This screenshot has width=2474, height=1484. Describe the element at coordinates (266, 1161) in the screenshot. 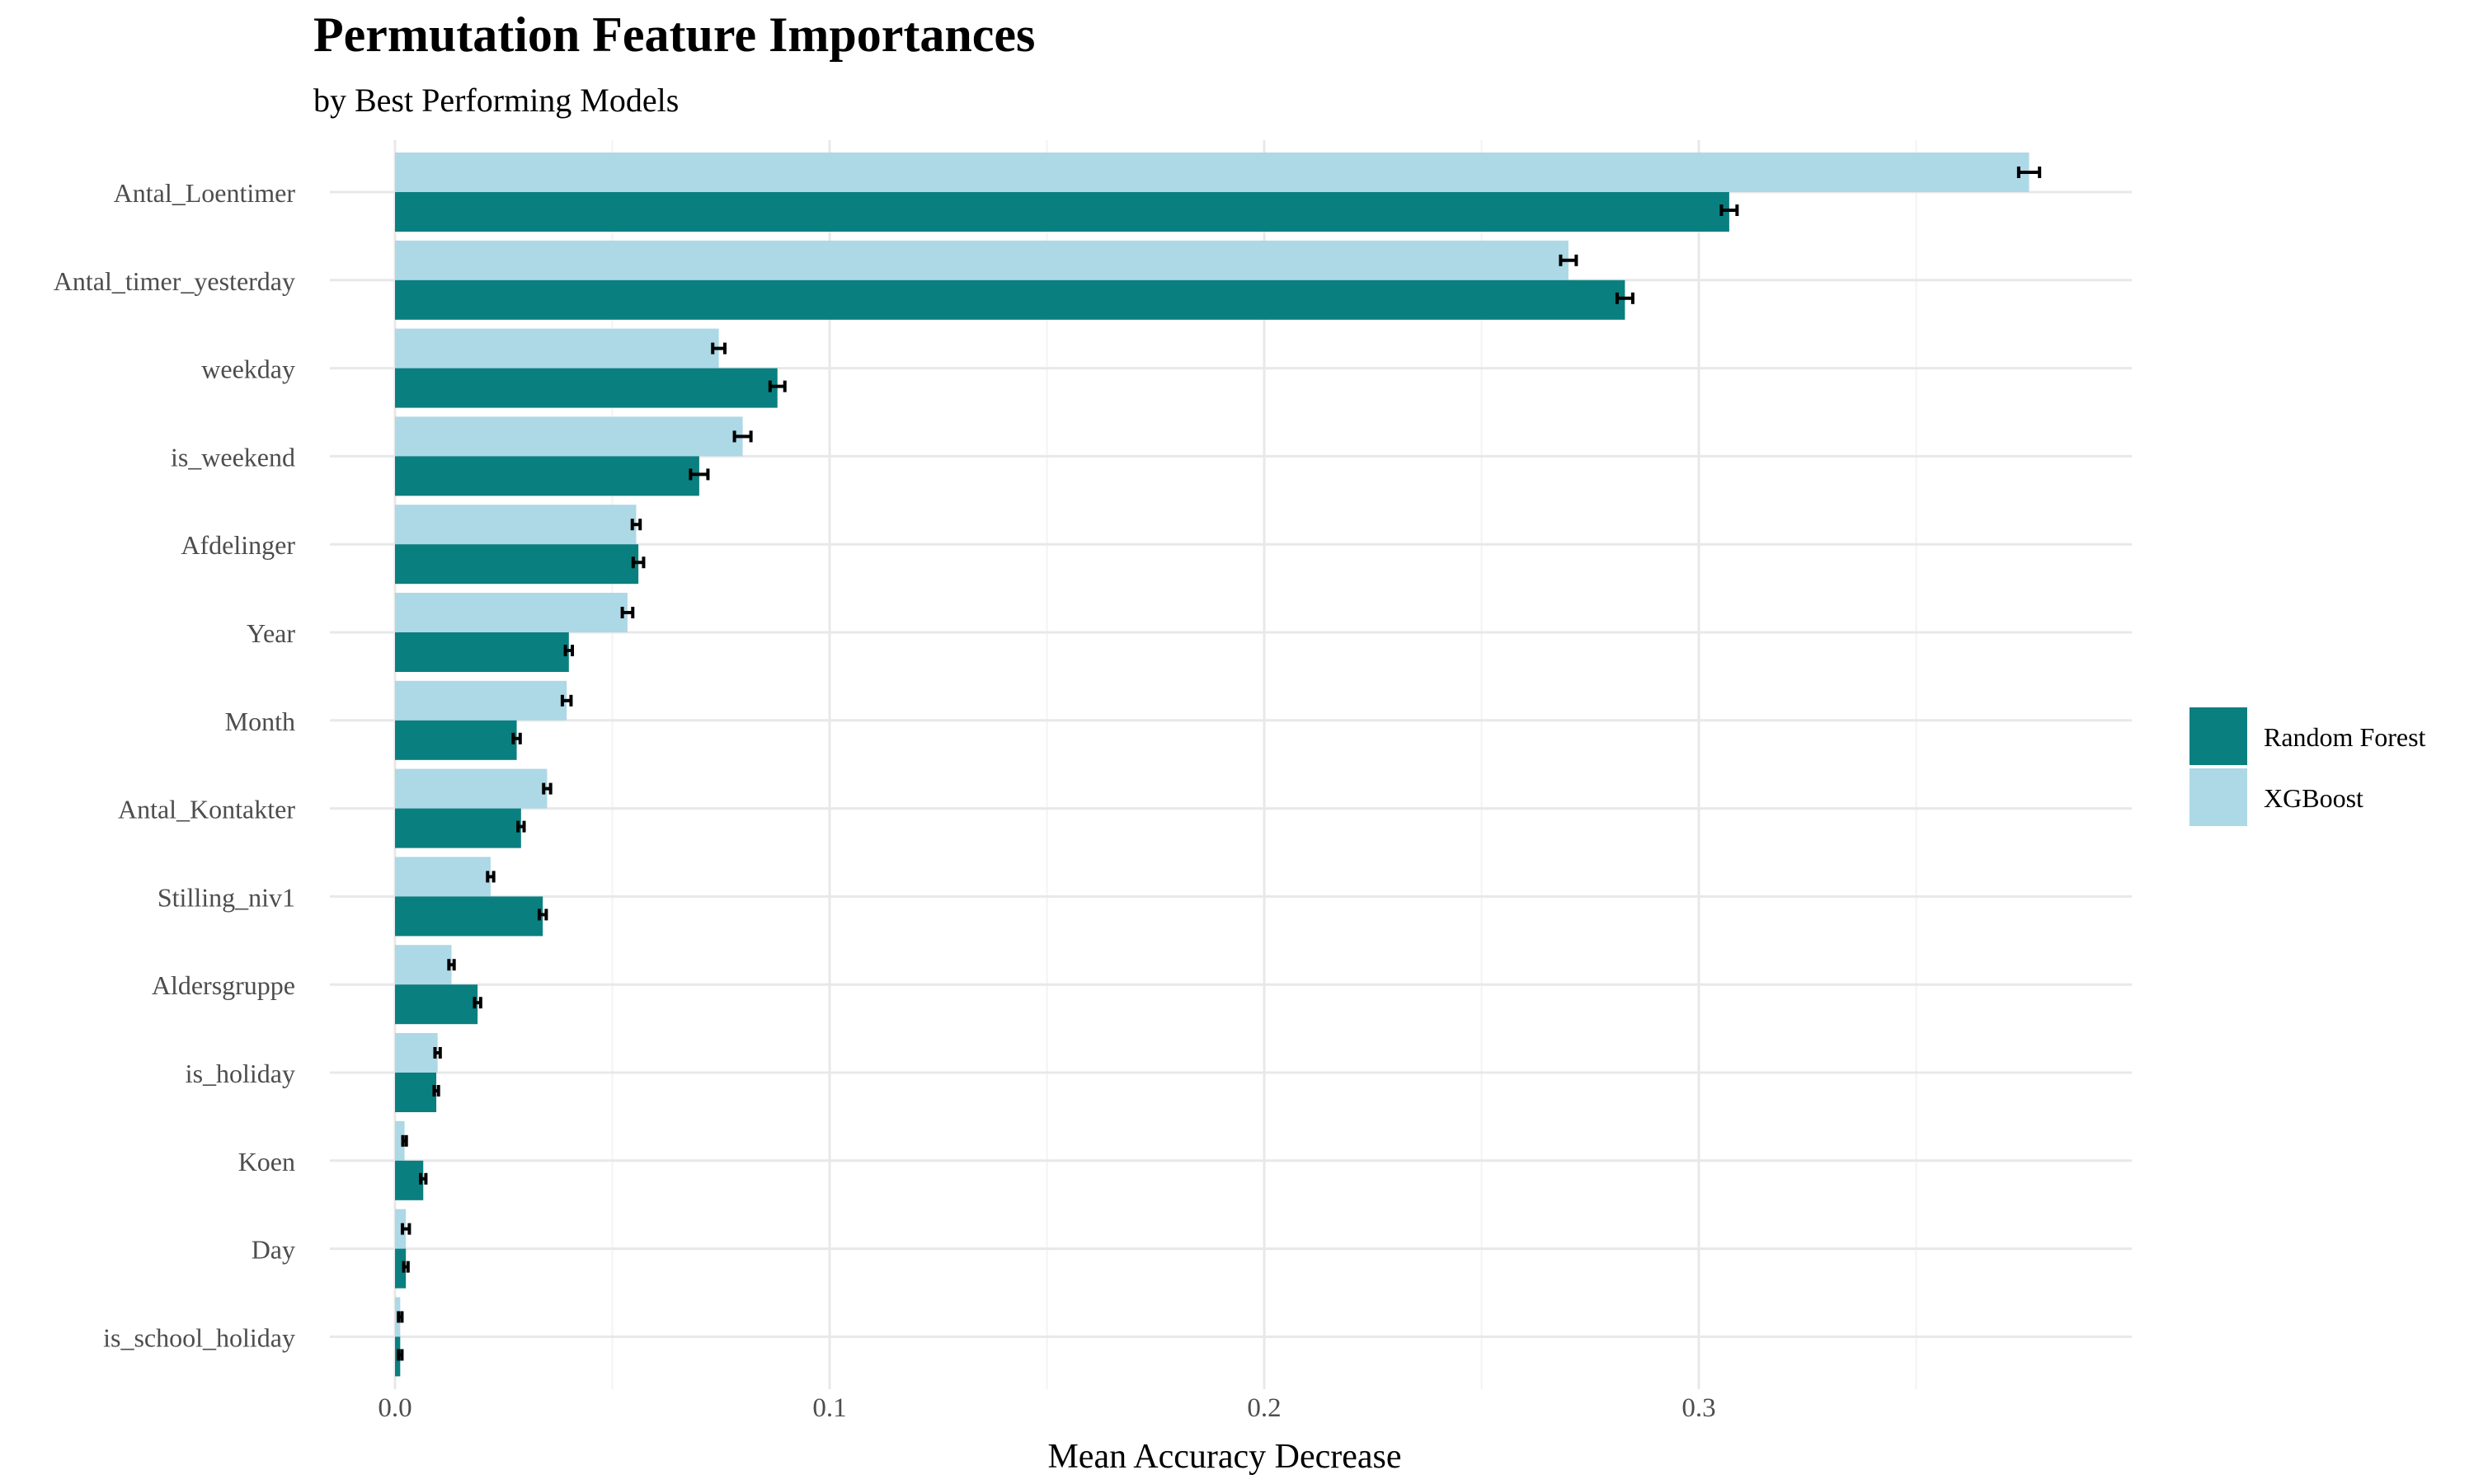

I see `y-tick-label: Koen` at that location.